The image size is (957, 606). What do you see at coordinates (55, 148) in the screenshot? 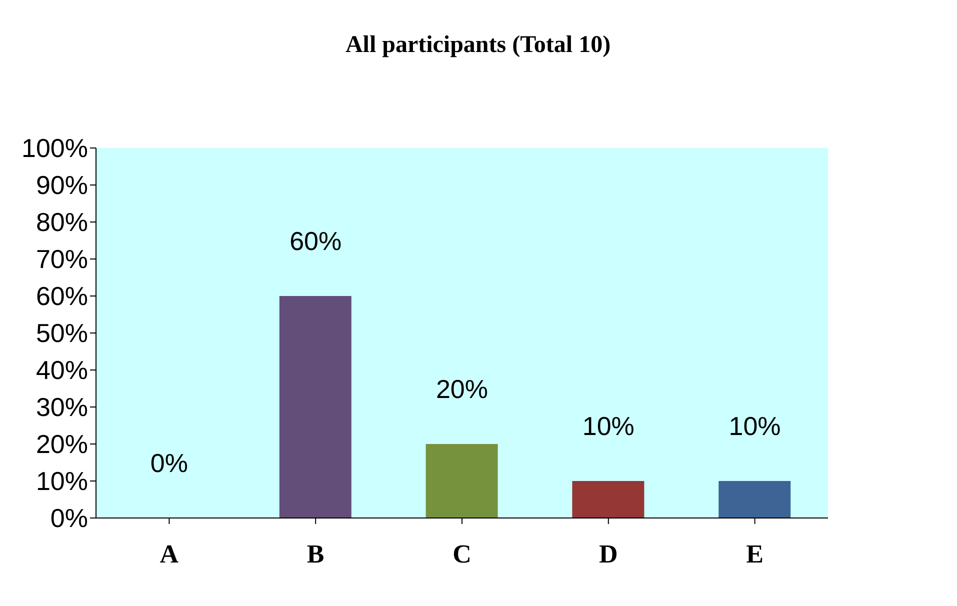
I see `y-tick-label: 100%` at bounding box center [55, 148].